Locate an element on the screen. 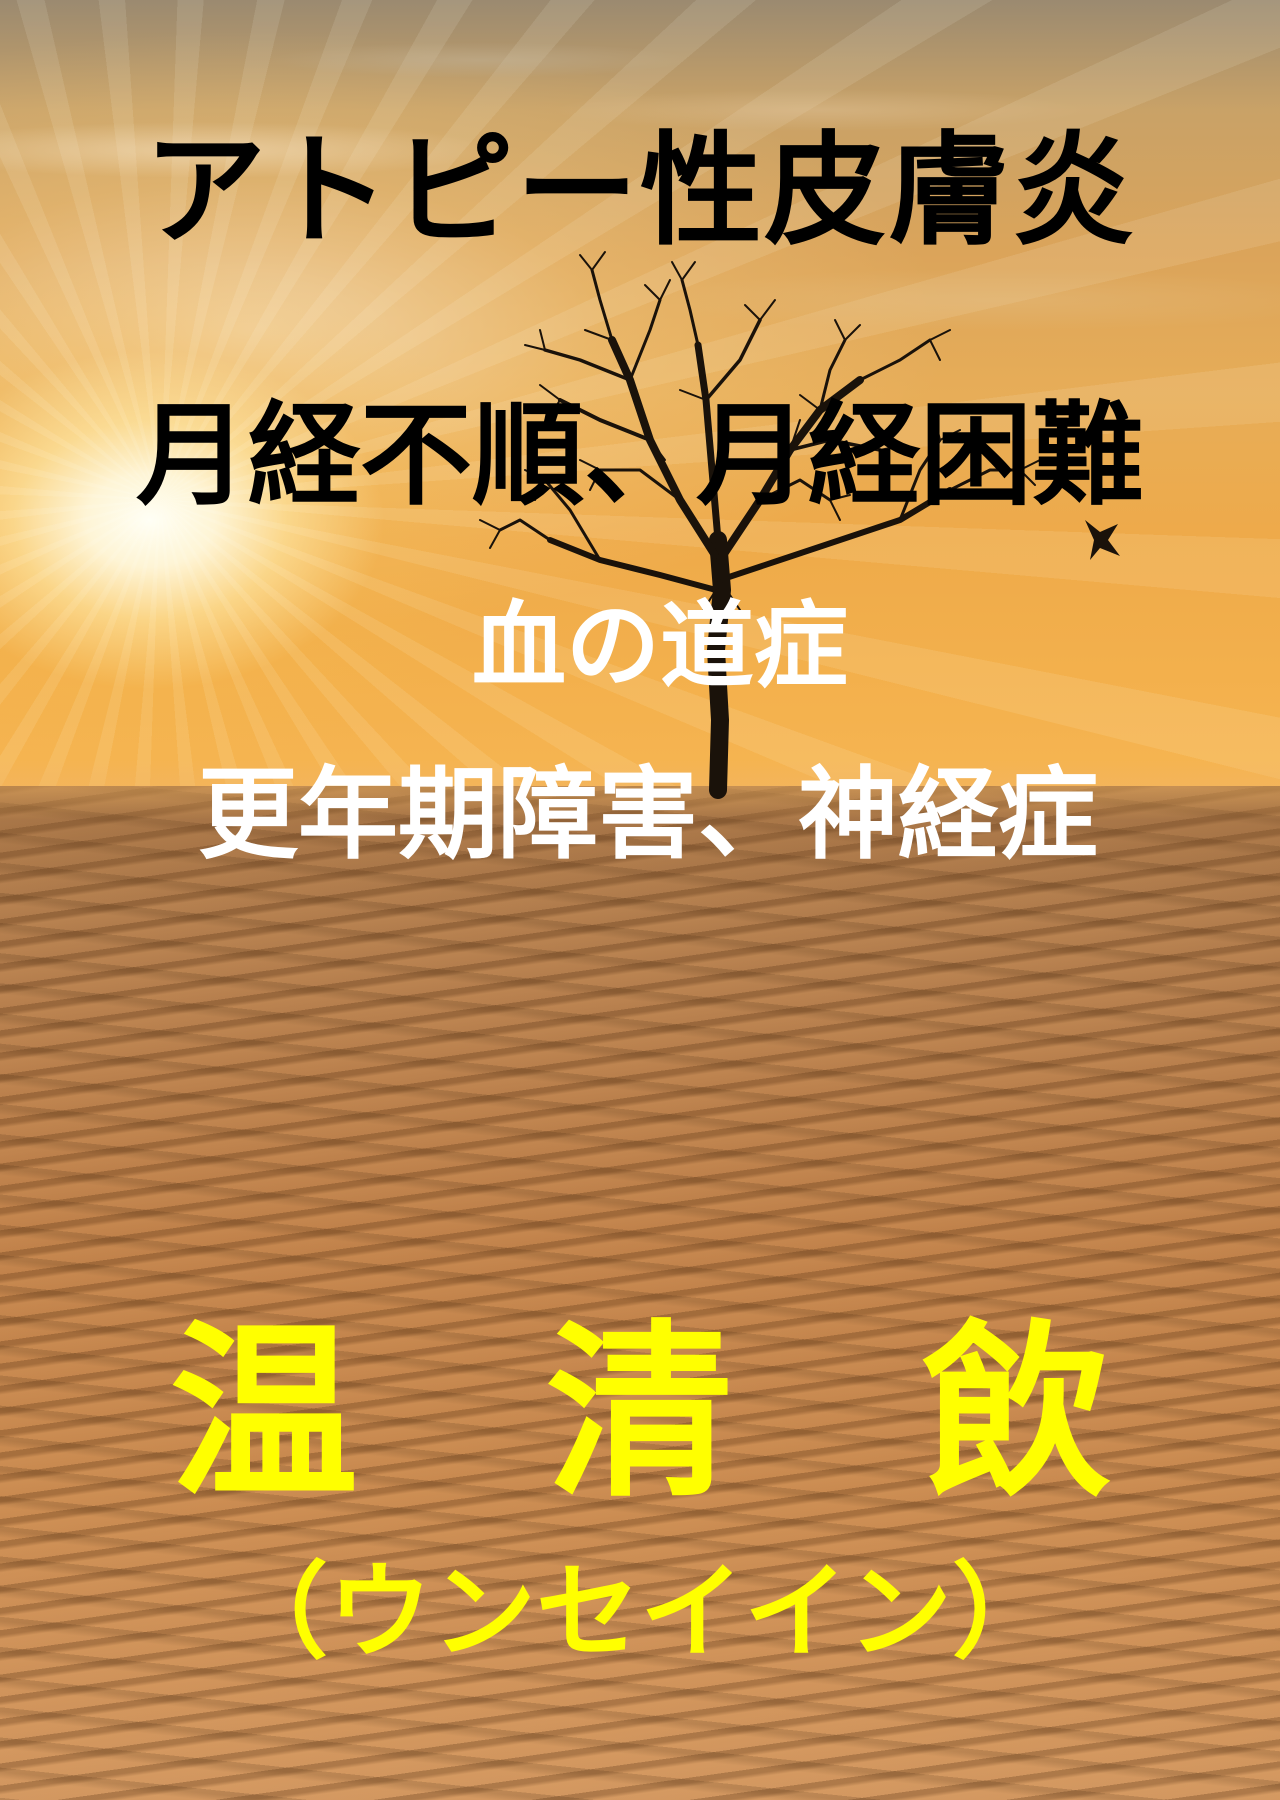 The image size is (1280, 1800). product-name: 温 清 飲 is located at coordinates (640, 1413).